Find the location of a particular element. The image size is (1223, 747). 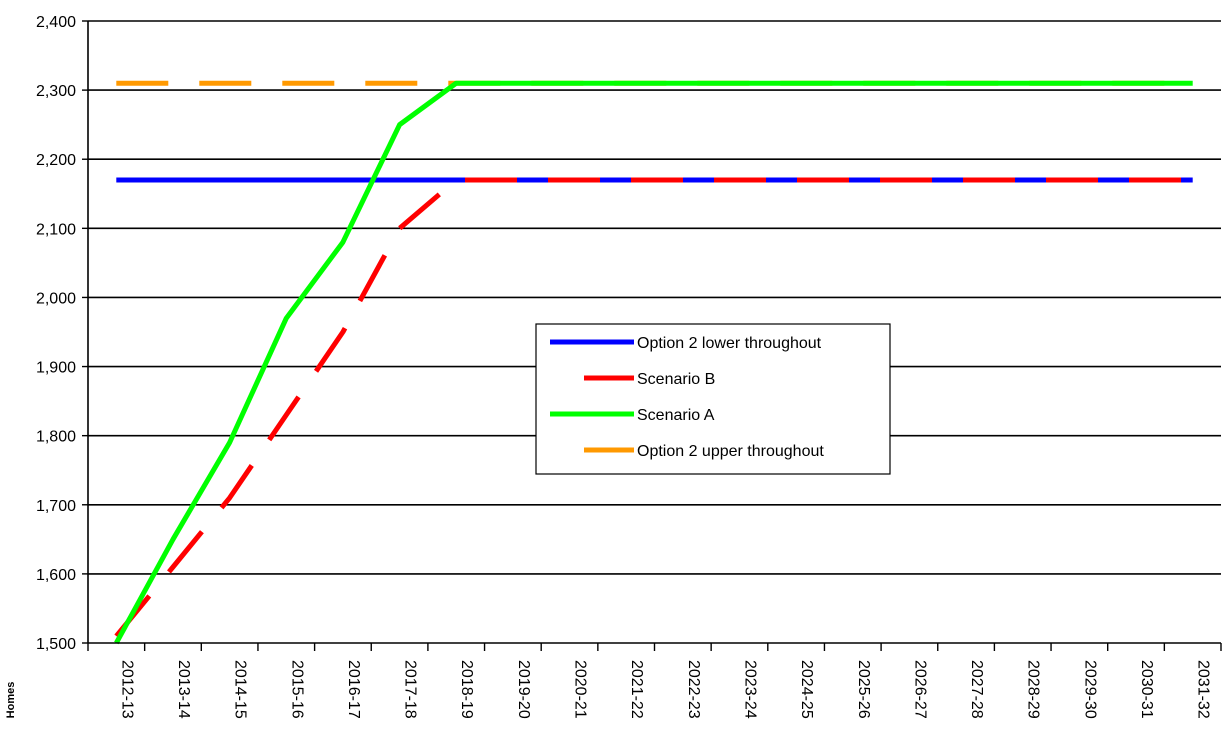

legend-label-option-2-lower-throughout: Option 2 lower throughout is located at coordinates (729, 343).